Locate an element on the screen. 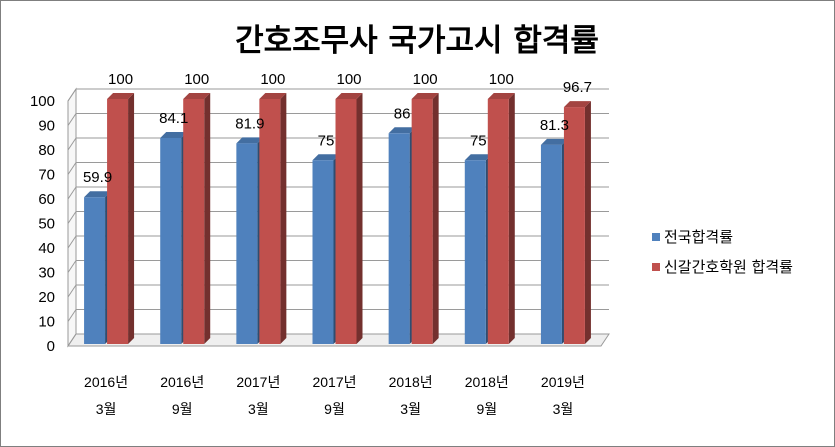 This screenshot has width=835, height=447. y-tick-label: 40 is located at coordinates (46, 248).